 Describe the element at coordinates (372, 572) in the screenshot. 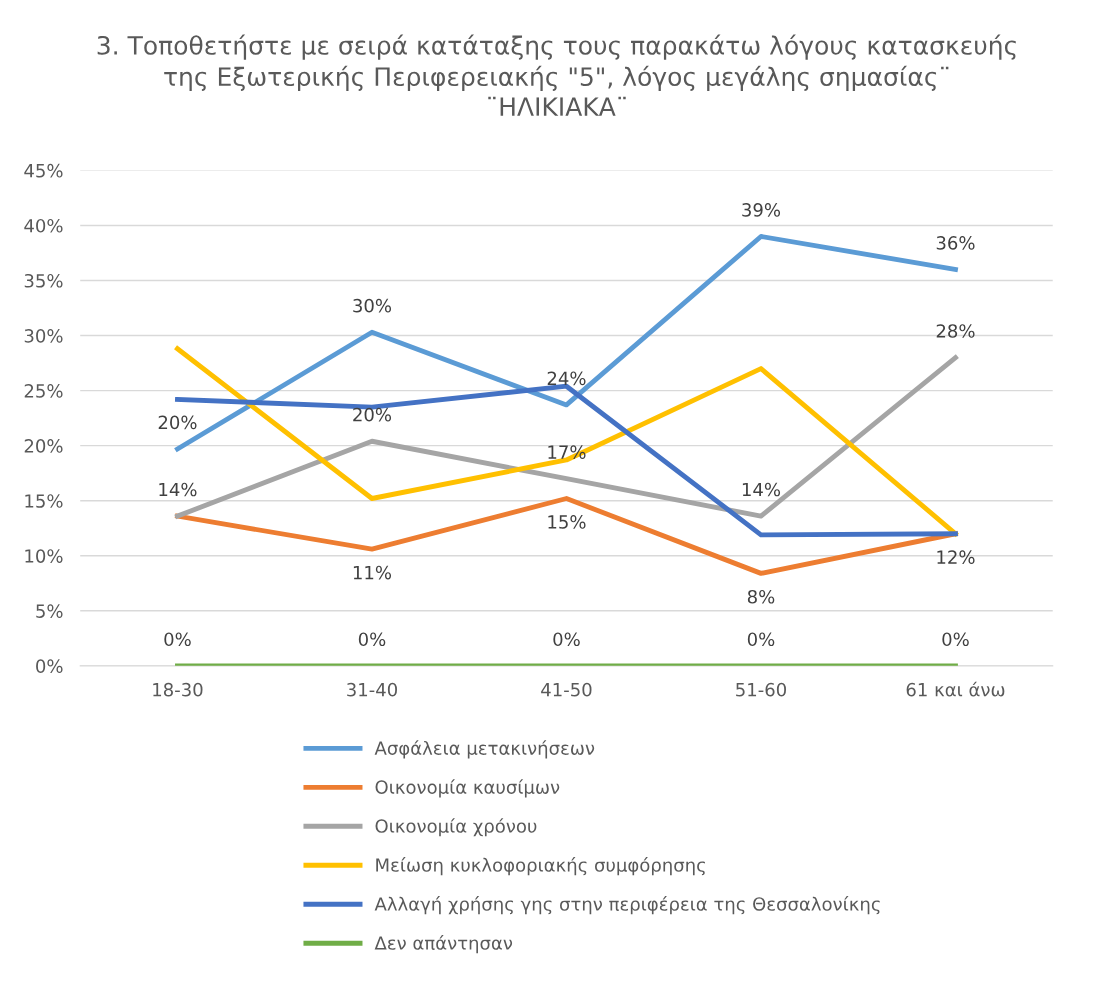

I see `data-label: 11%` at that location.